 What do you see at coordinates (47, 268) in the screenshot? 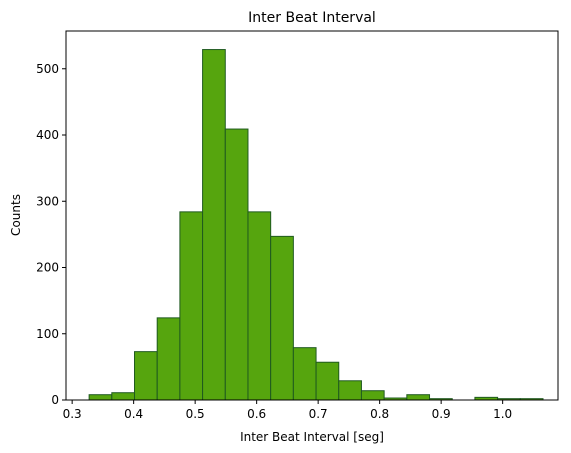
I see `y-tick-label: 200` at bounding box center [47, 268].